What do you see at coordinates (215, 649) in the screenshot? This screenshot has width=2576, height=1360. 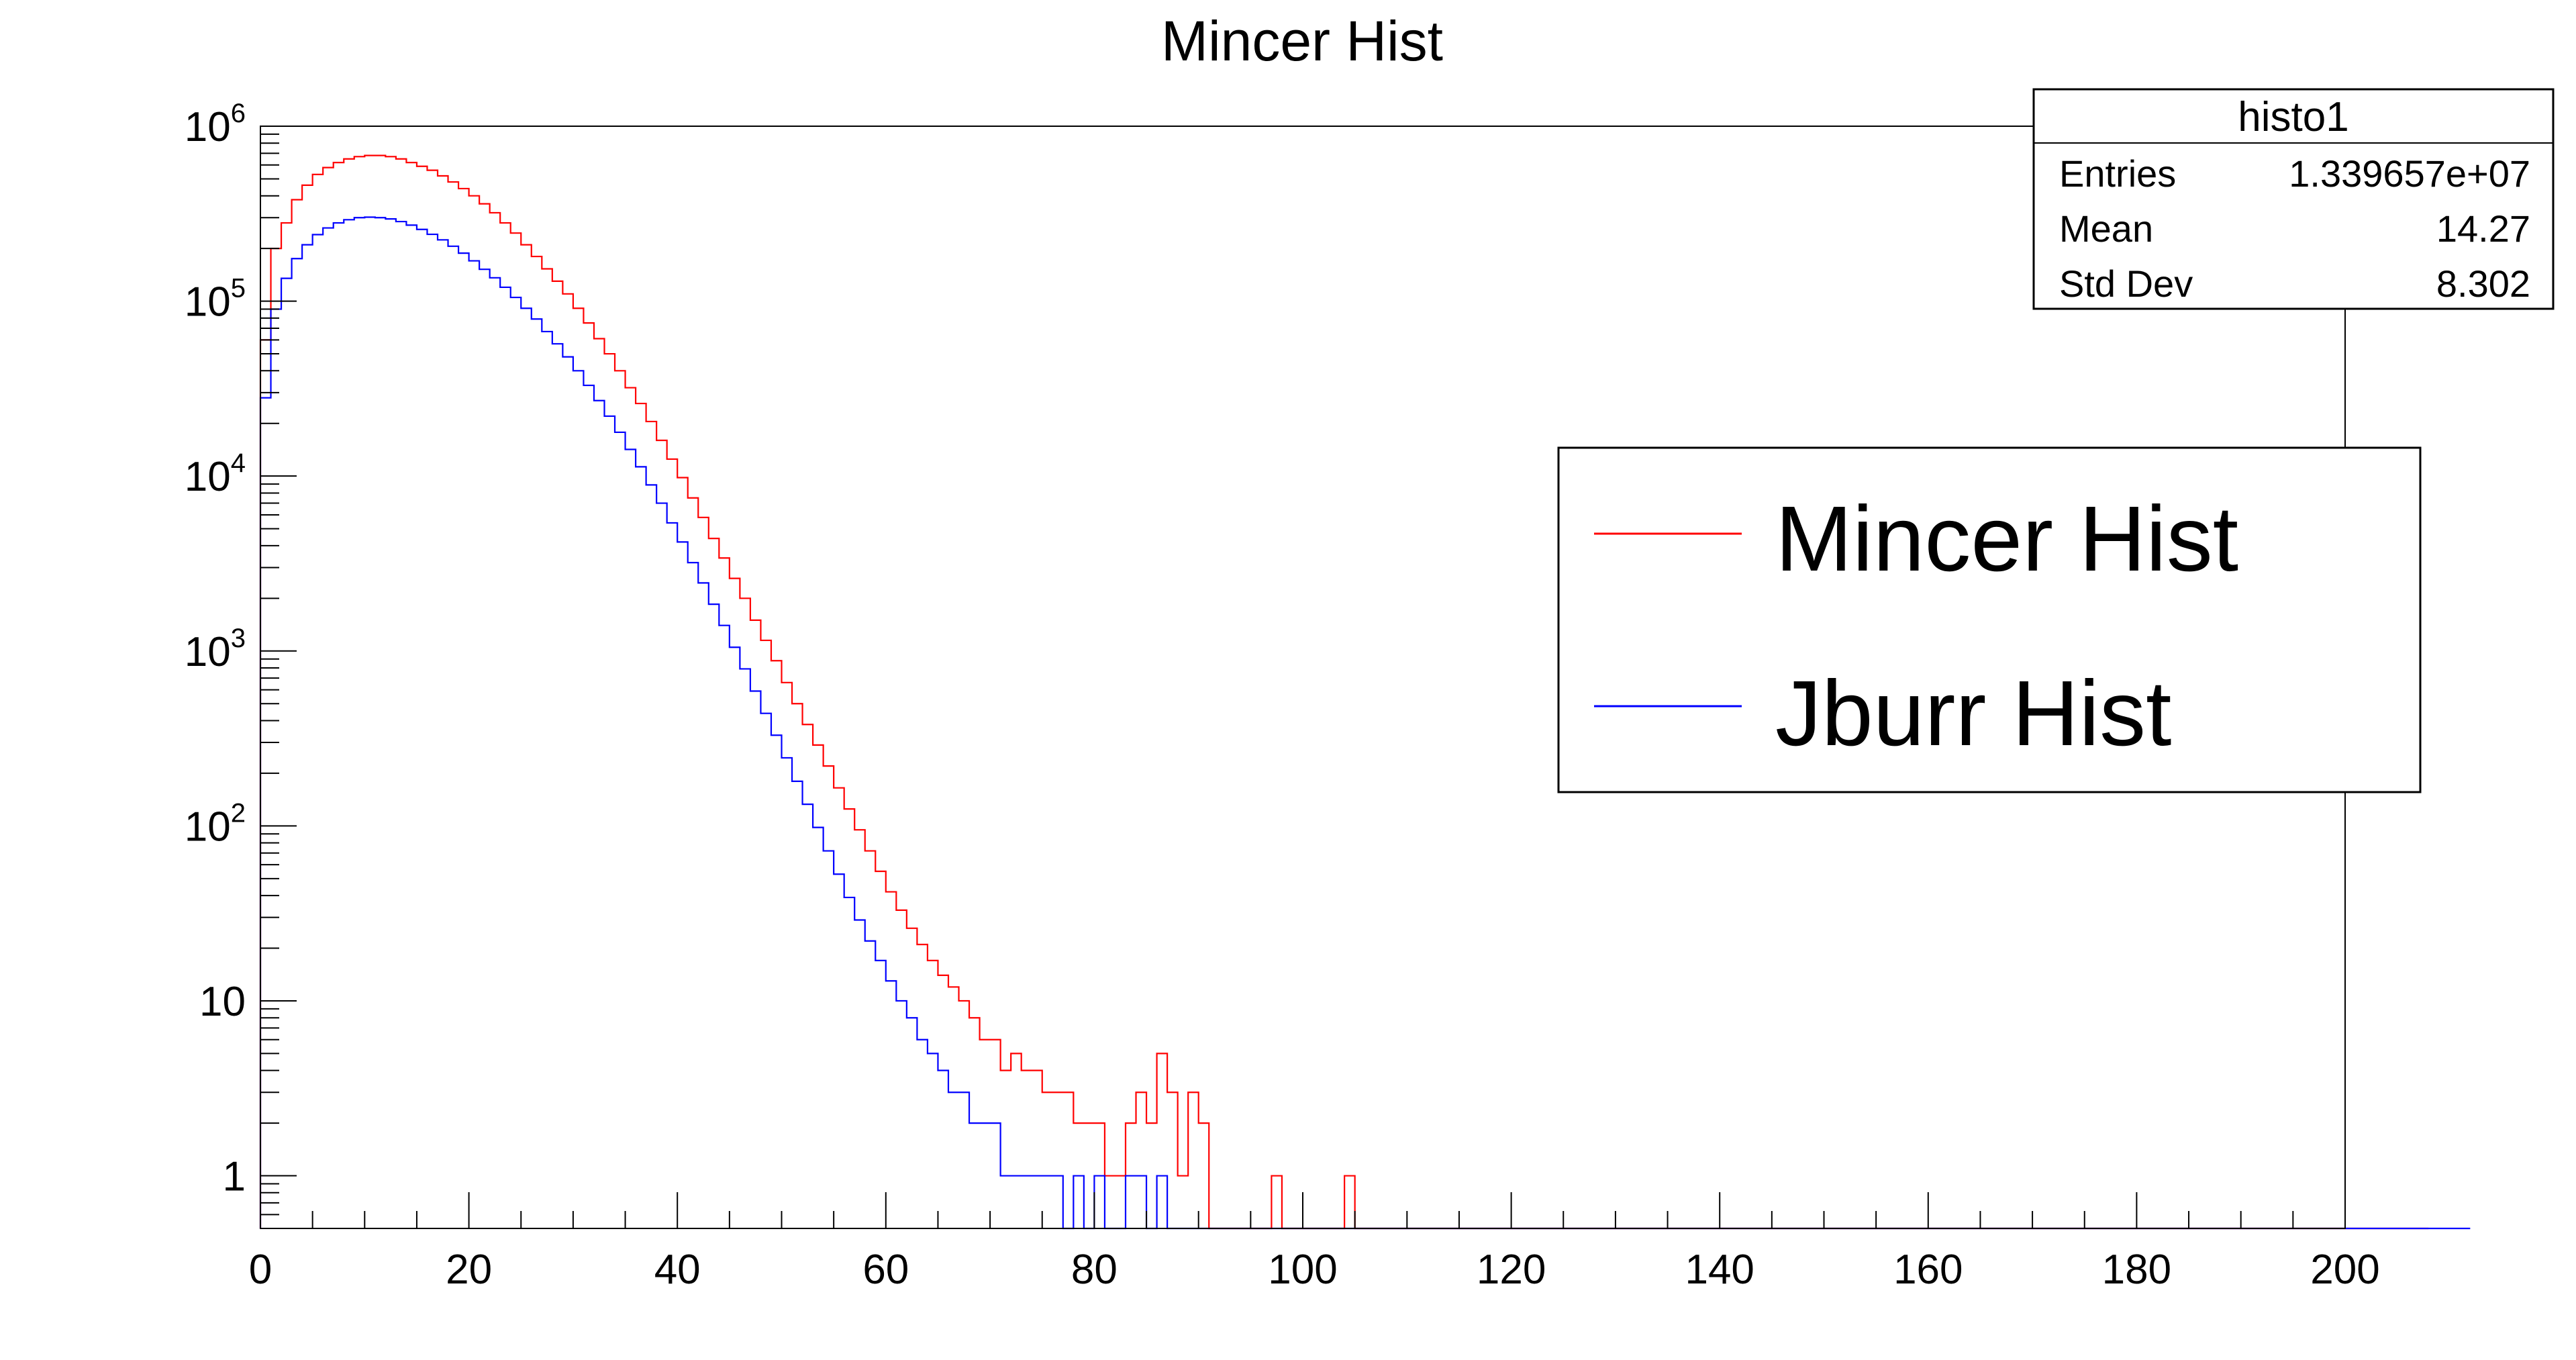 I see `y-tick-label: 10³` at bounding box center [215, 649].